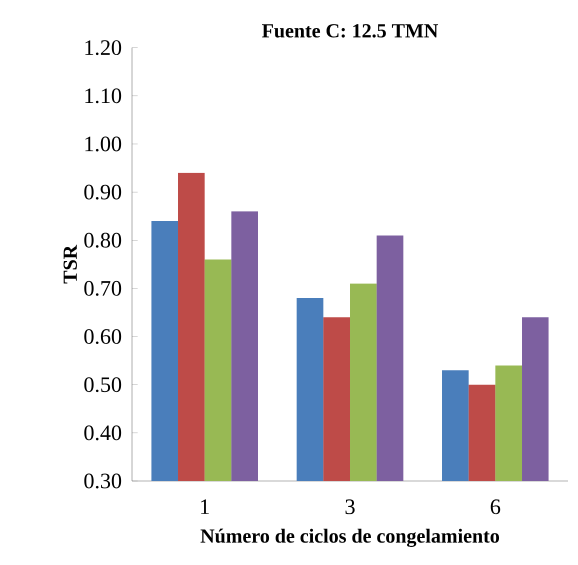 The image size is (578, 565). I want to click on y-tick-label: 0.30, so click(103, 481).